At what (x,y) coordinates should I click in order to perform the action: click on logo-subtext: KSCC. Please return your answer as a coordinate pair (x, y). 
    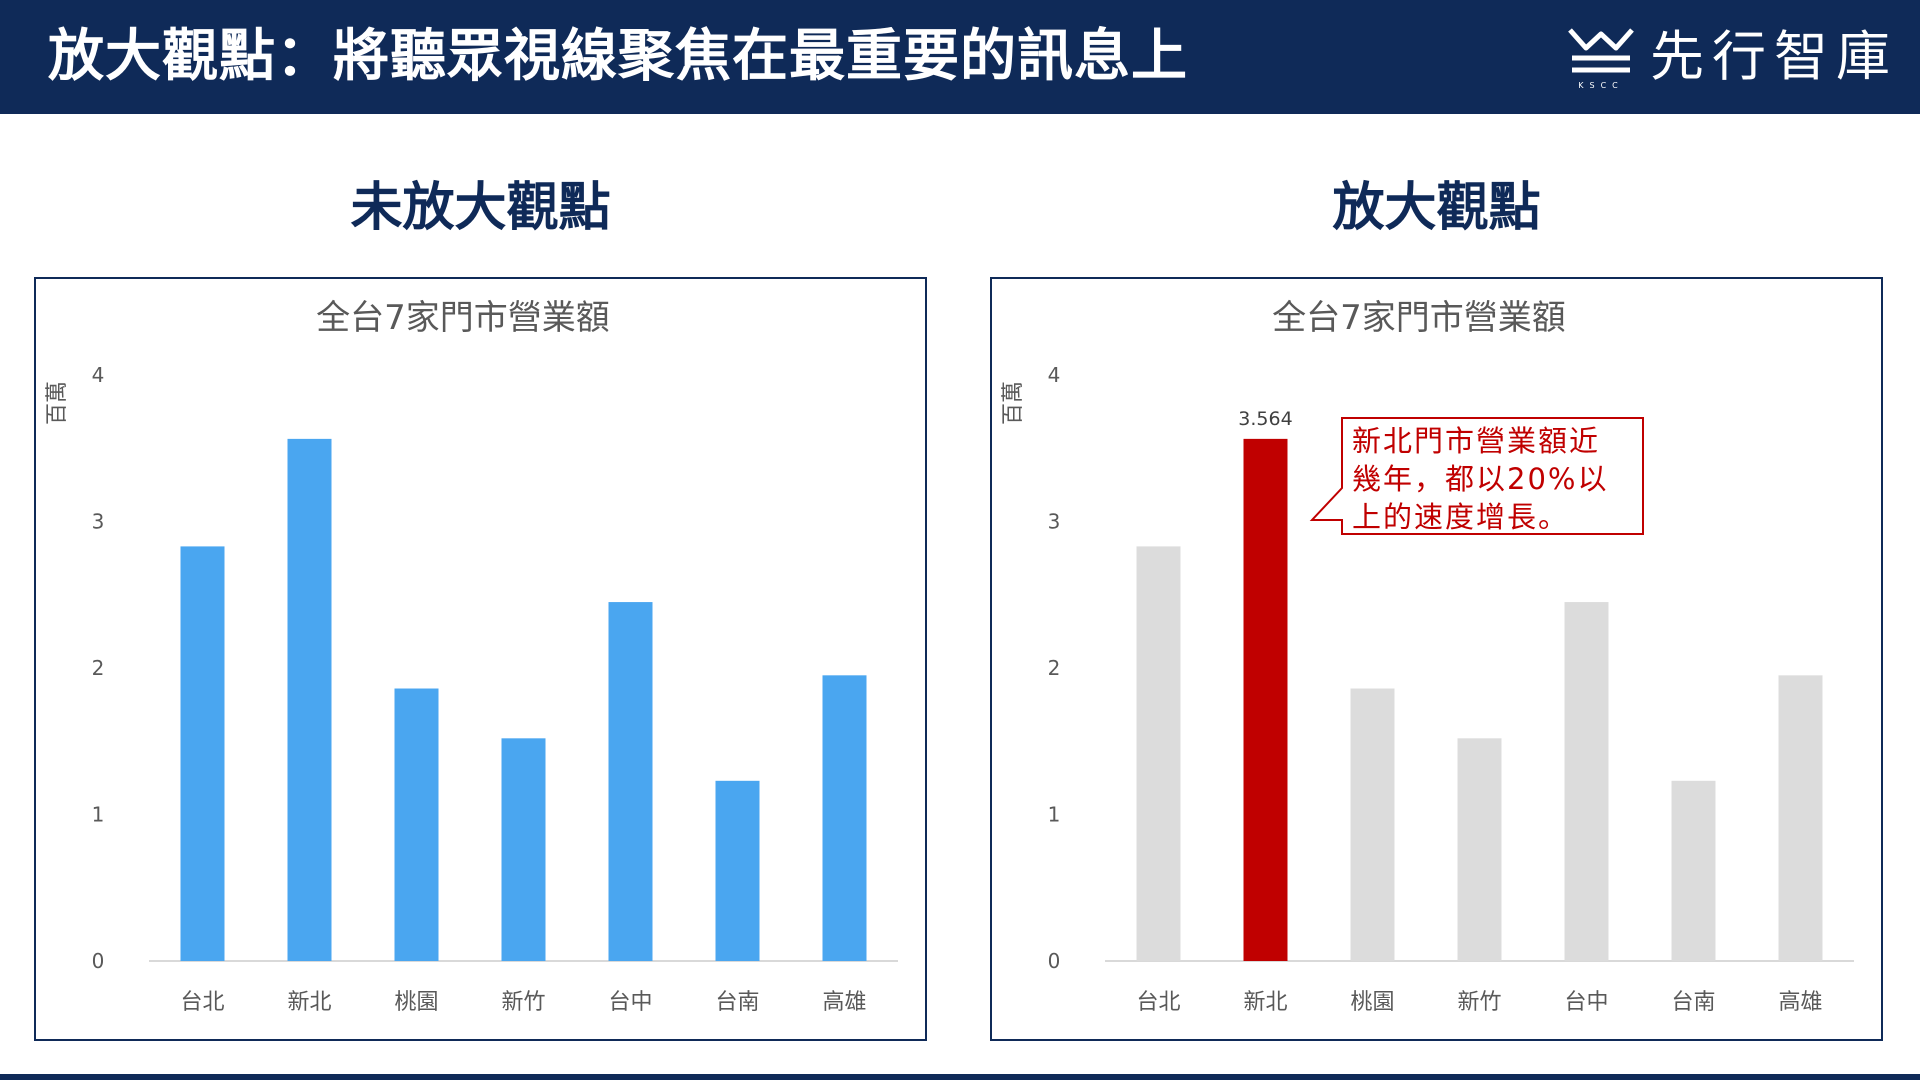
    Looking at the image, I should click on (1601, 85).